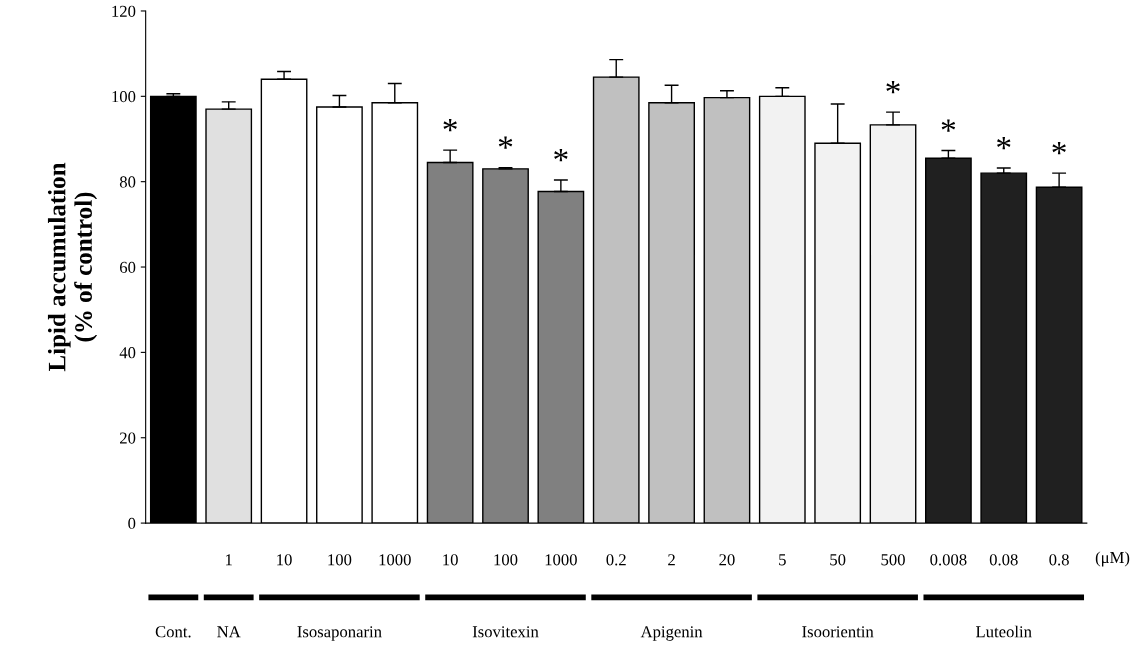 The height and width of the screenshot is (645, 1138). What do you see at coordinates (727, 560) in the screenshot?
I see `x-tick-label: 20` at bounding box center [727, 560].